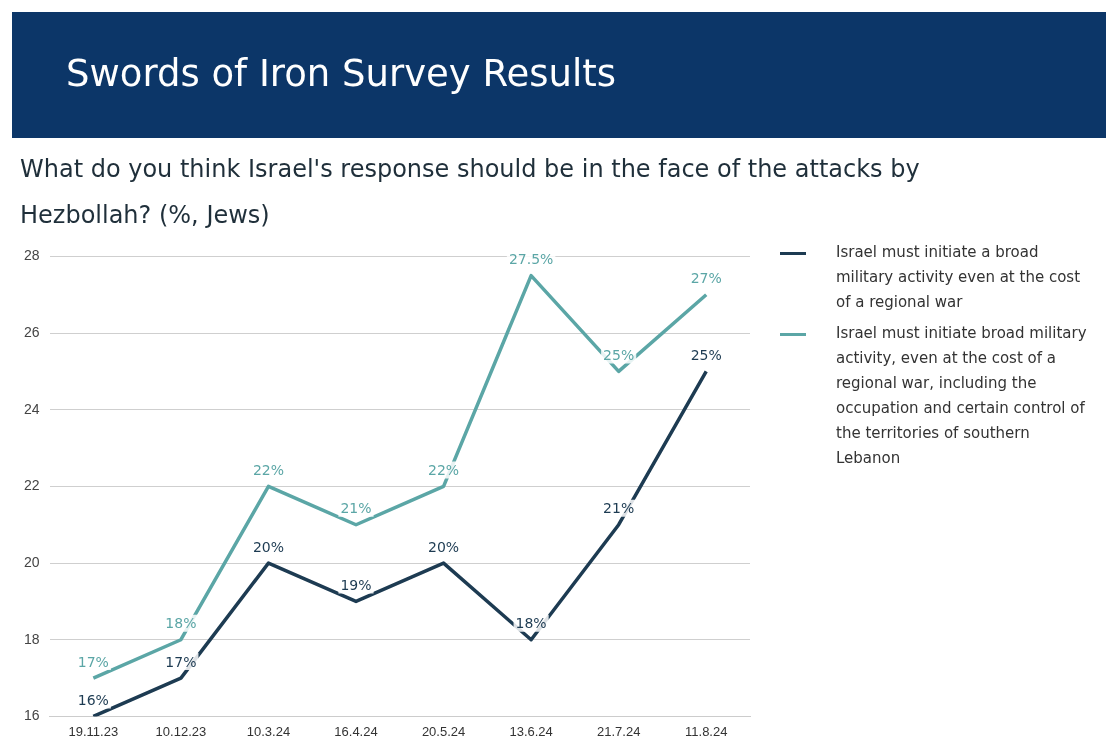 The image size is (1106, 754). Describe the element at coordinates (31, 485) in the screenshot. I see `y-tick-label: 22` at that location.